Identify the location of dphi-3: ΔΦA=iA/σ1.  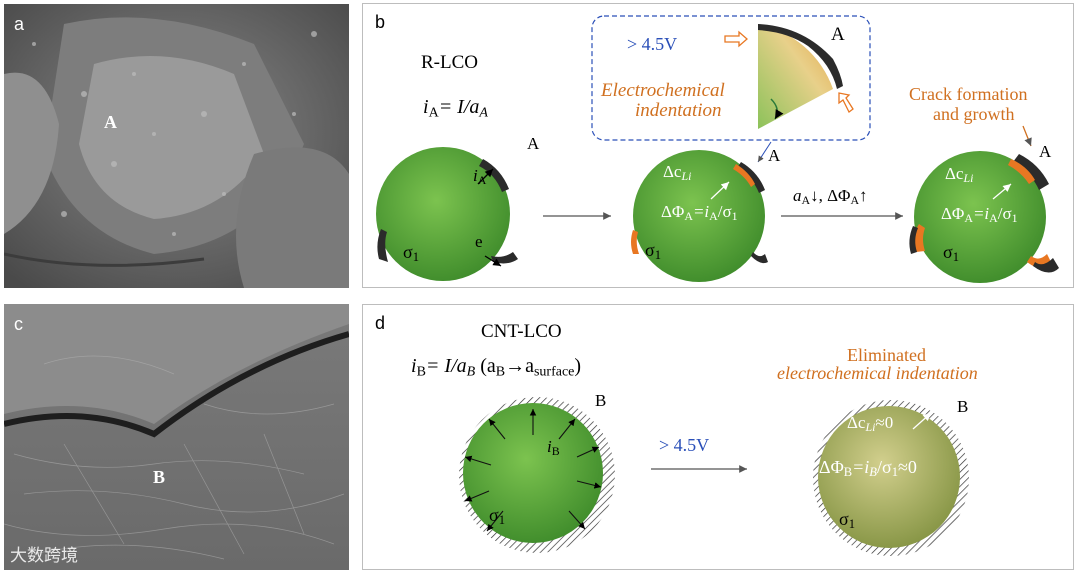
(979, 214).